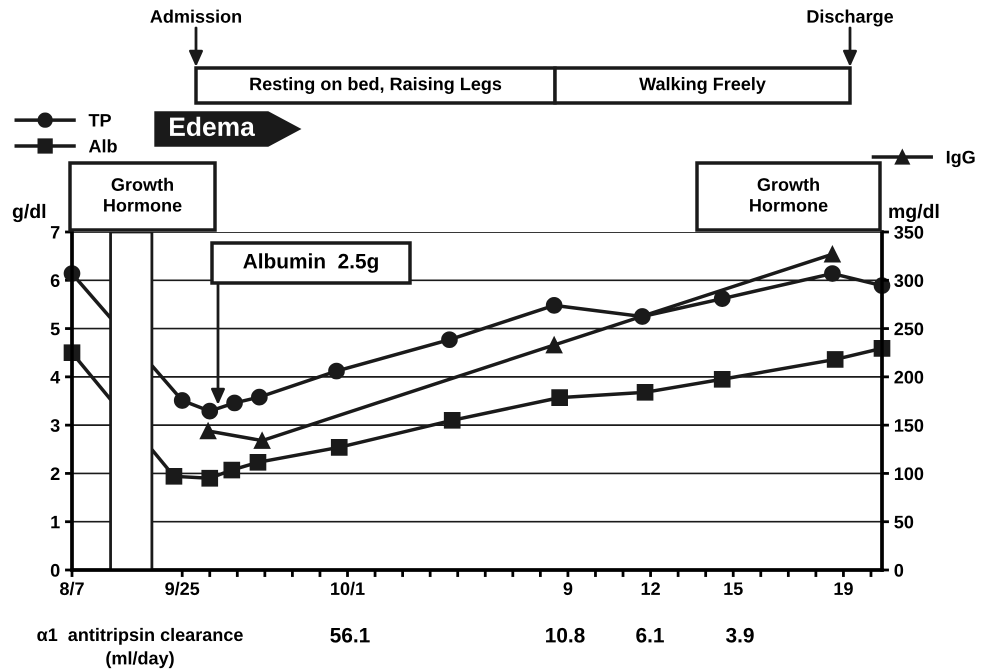  I want to click on y-tick-label: 0, so click(55, 570).